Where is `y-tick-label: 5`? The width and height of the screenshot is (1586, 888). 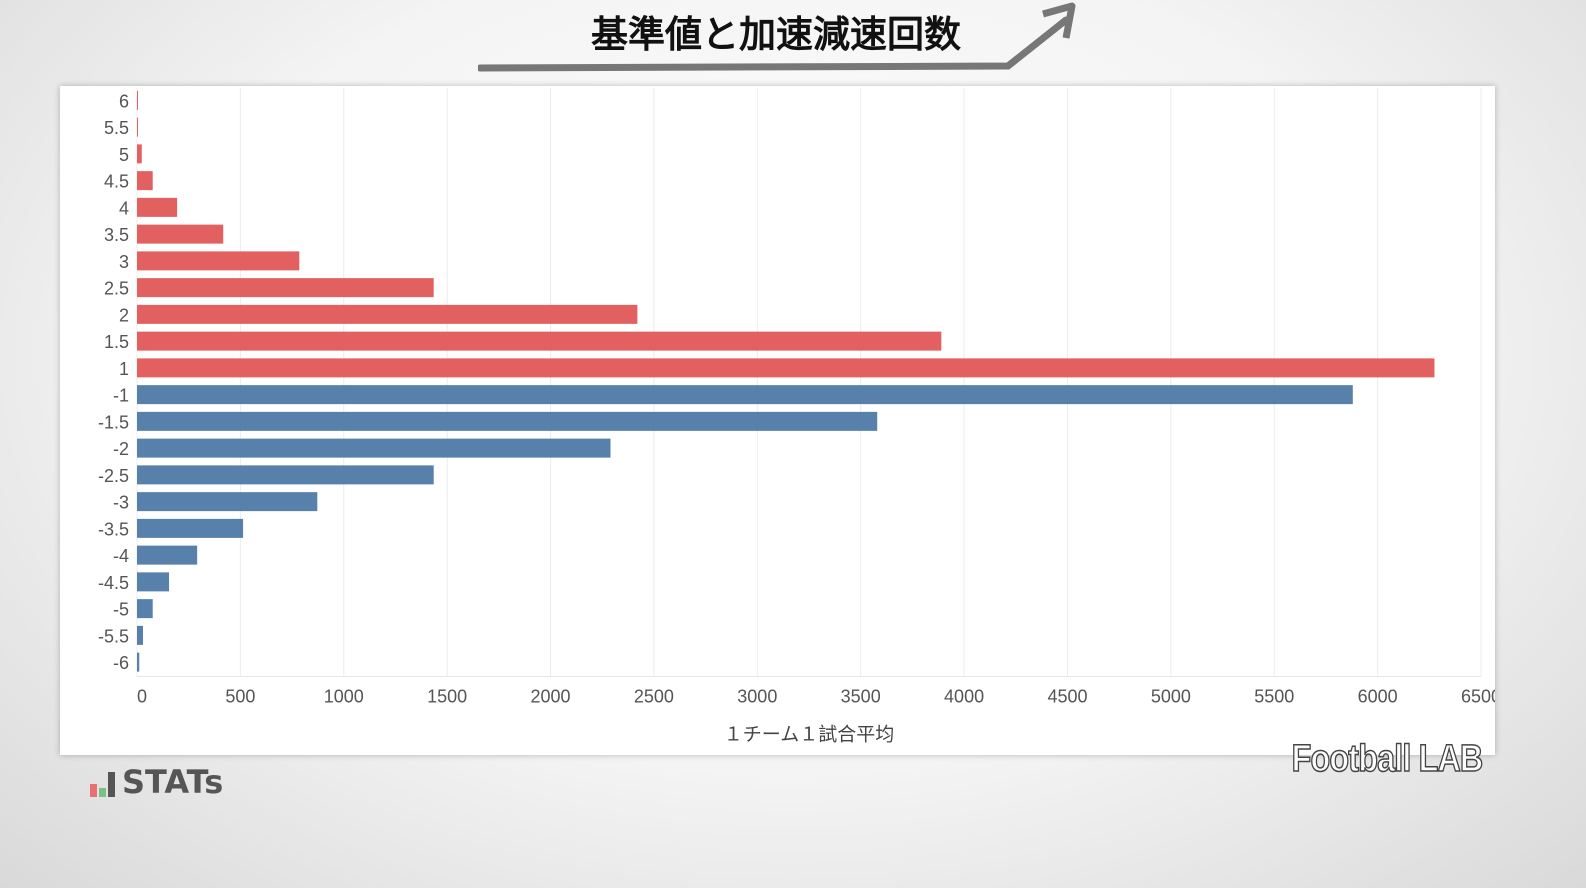
y-tick-label: 5 is located at coordinates (124, 155).